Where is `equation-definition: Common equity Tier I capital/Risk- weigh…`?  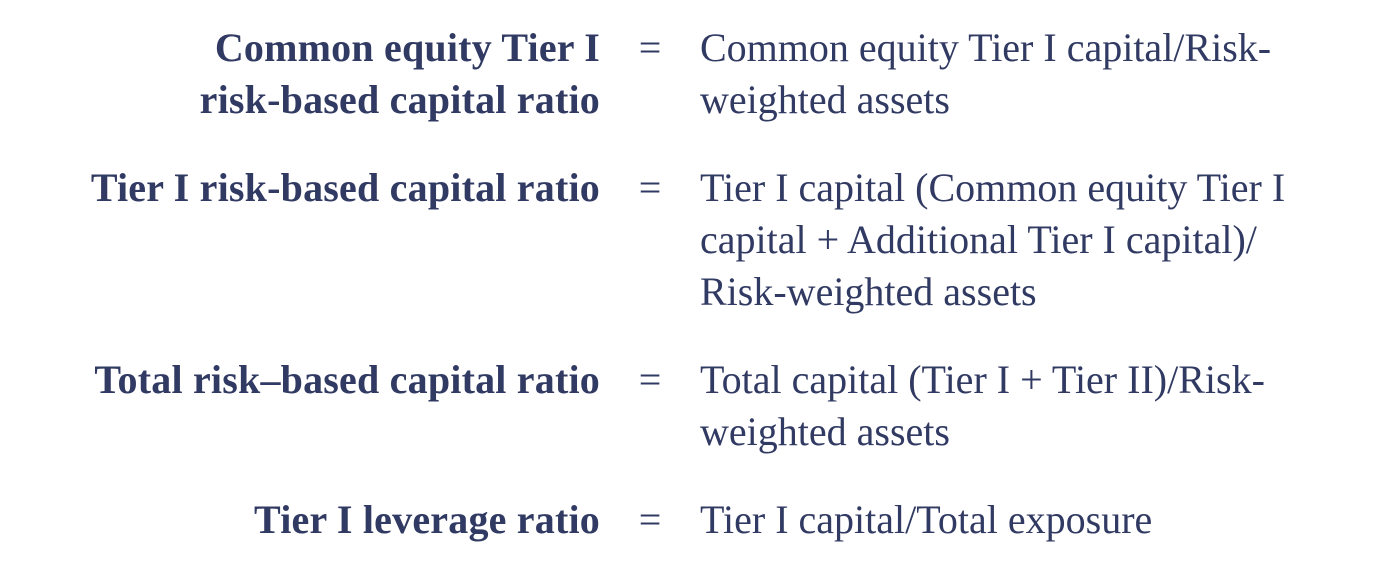 equation-definition: Common equity Tier I capital/Risk- weigh… is located at coordinates (1046, 74).